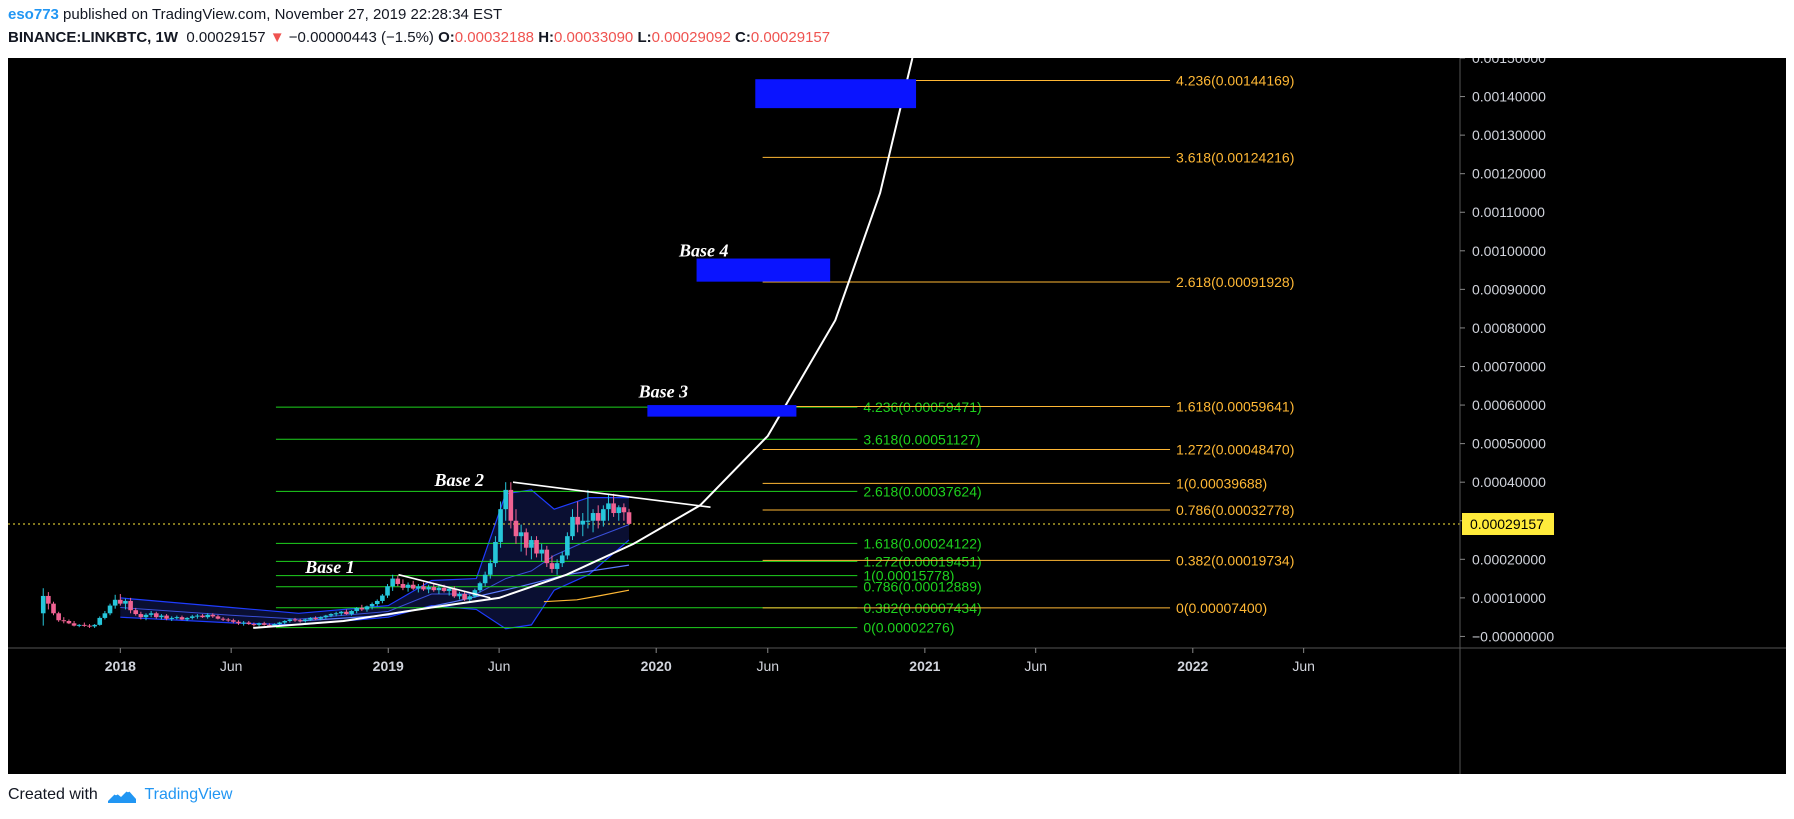  What do you see at coordinates (1509, 251) in the screenshot?
I see `y-tick-label: 0.00100000` at bounding box center [1509, 251].